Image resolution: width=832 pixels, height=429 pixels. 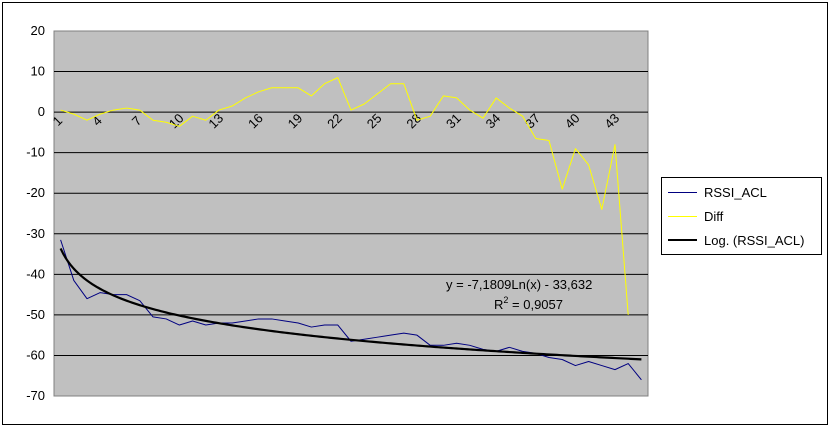 I want to click on y-tick-label: 20, so click(x=38, y=30).